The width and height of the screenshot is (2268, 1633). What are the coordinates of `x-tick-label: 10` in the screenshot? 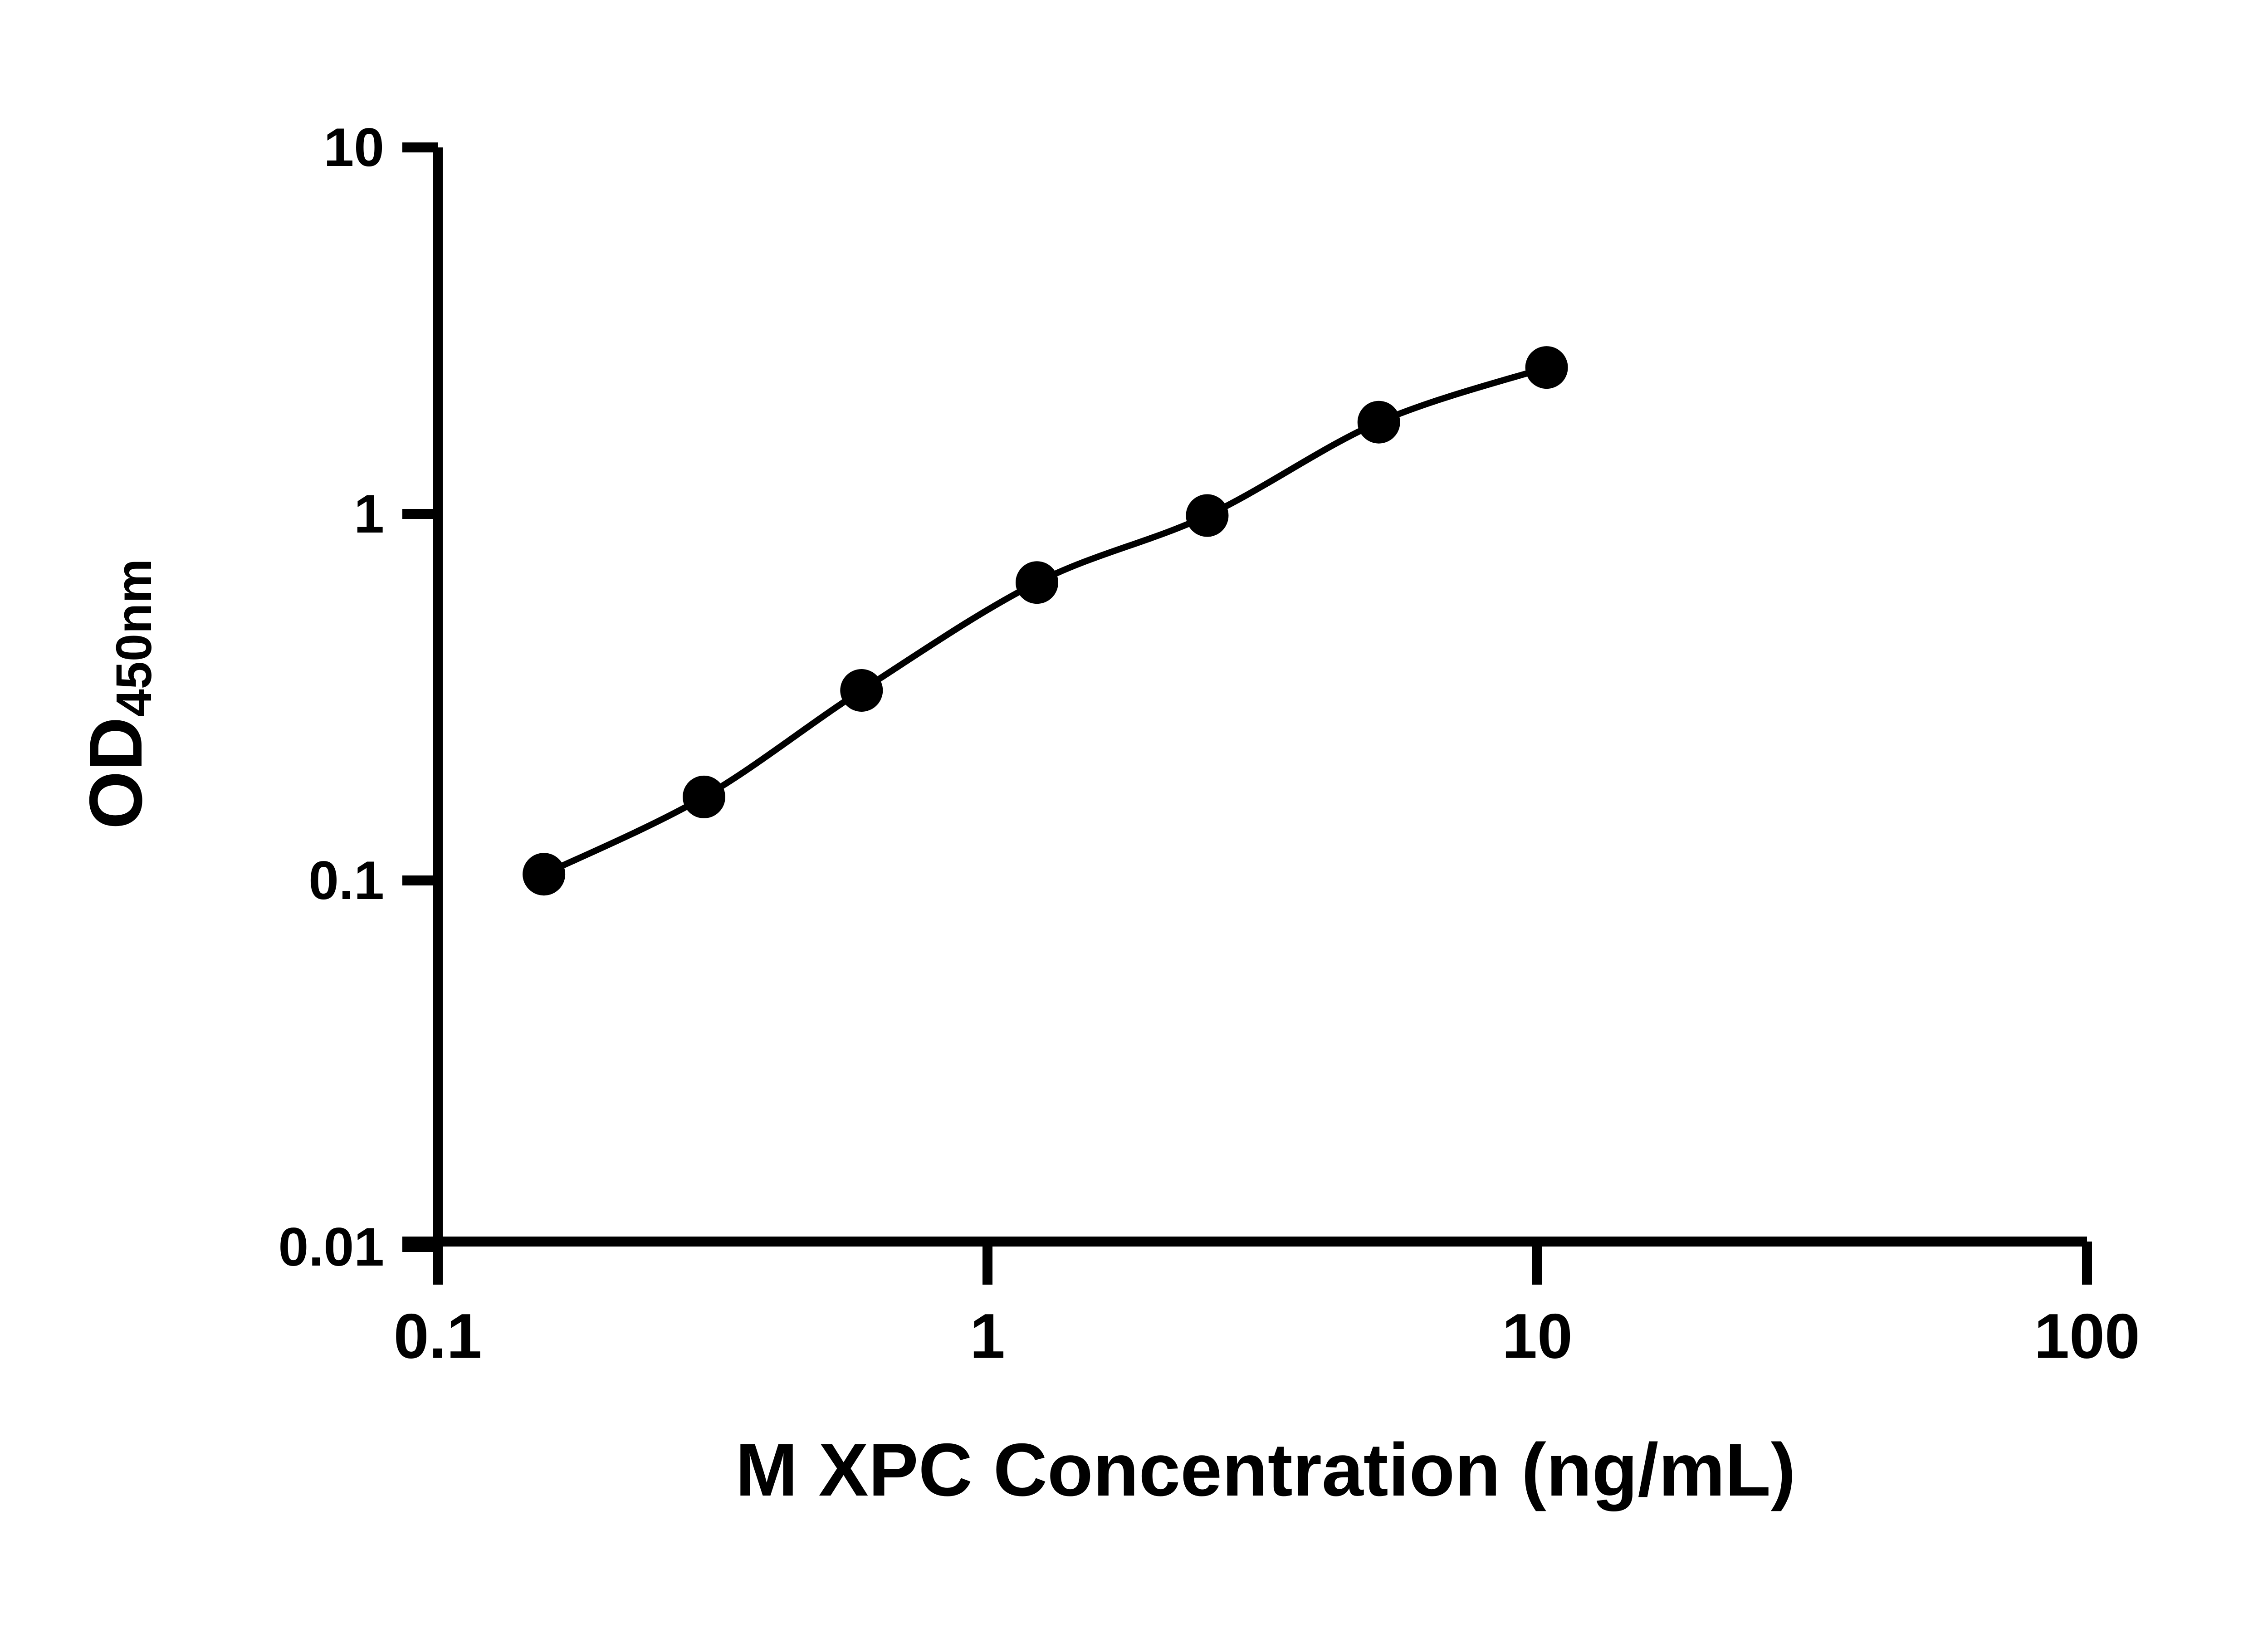 It's located at (1537, 1336).